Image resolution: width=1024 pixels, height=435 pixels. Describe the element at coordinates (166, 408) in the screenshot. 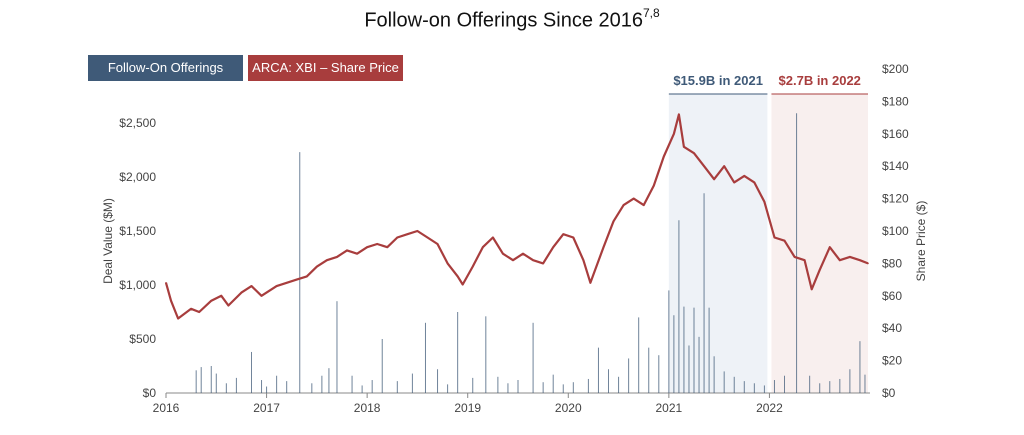

I see `x-tick-label-0: 2016` at that location.